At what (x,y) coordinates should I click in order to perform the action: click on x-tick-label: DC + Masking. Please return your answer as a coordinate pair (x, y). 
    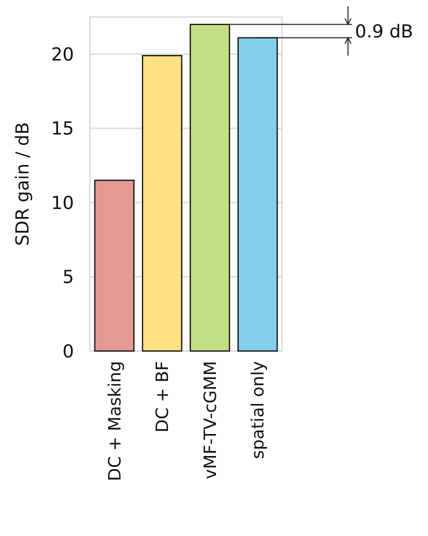
    Looking at the image, I should click on (115, 421).